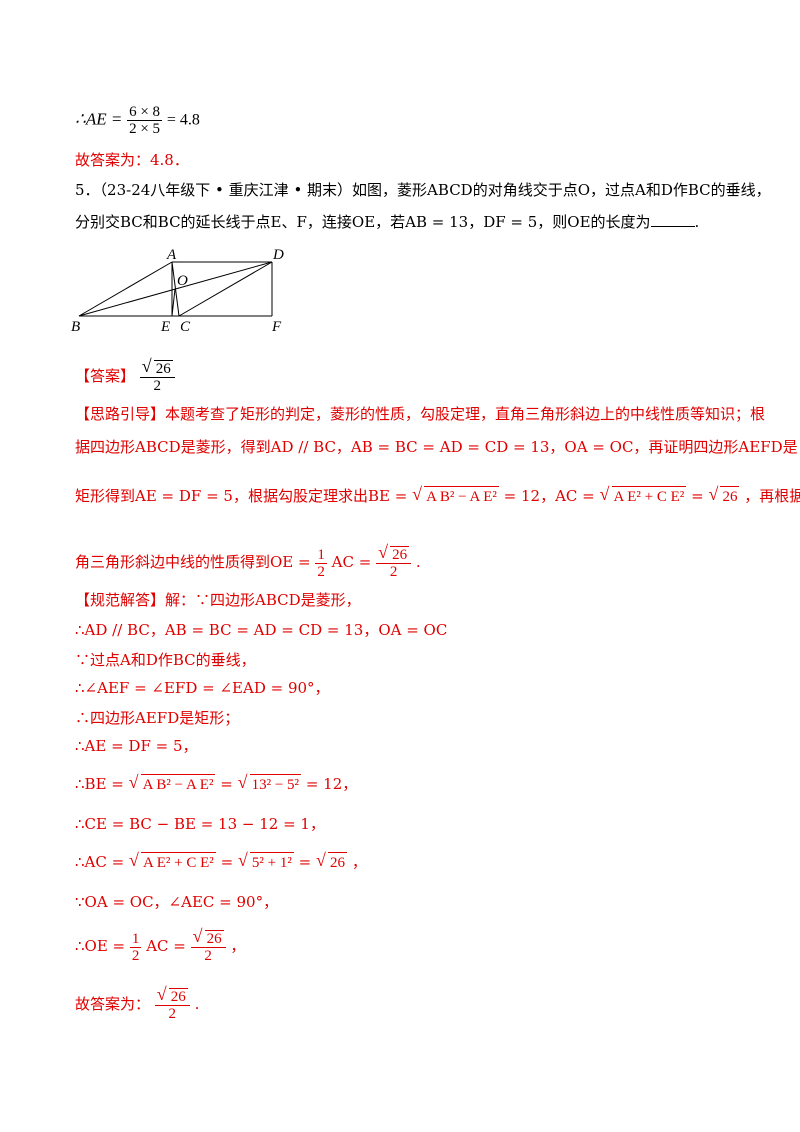  I want to click on answer-blank, so click(672, 226).